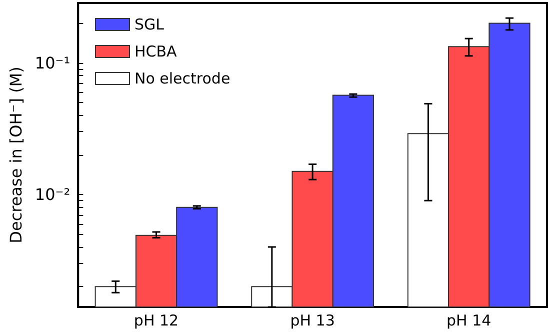 This screenshot has width=550, height=334. Describe the element at coordinates (312, 321) in the screenshot. I see `x-tick-label: pH 13` at that location.